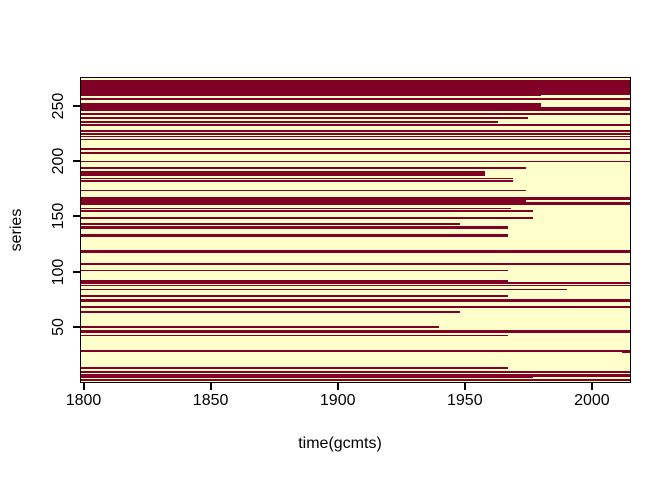 The width and height of the screenshot is (672, 480). Describe the element at coordinates (210, 400) in the screenshot. I see `x-axis-tick-label: 1850` at that location.